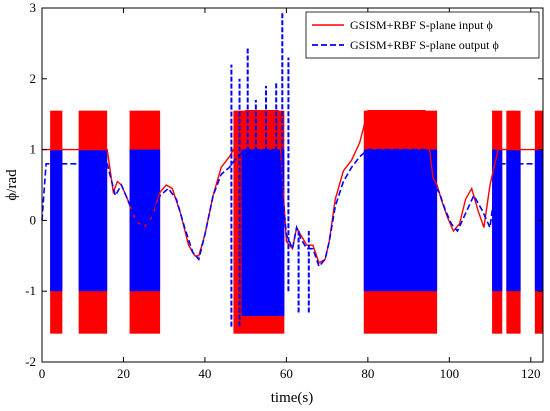  What do you see at coordinates (531, 373) in the screenshot?
I see `x-tick-label: 120` at bounding box center [531, 373].